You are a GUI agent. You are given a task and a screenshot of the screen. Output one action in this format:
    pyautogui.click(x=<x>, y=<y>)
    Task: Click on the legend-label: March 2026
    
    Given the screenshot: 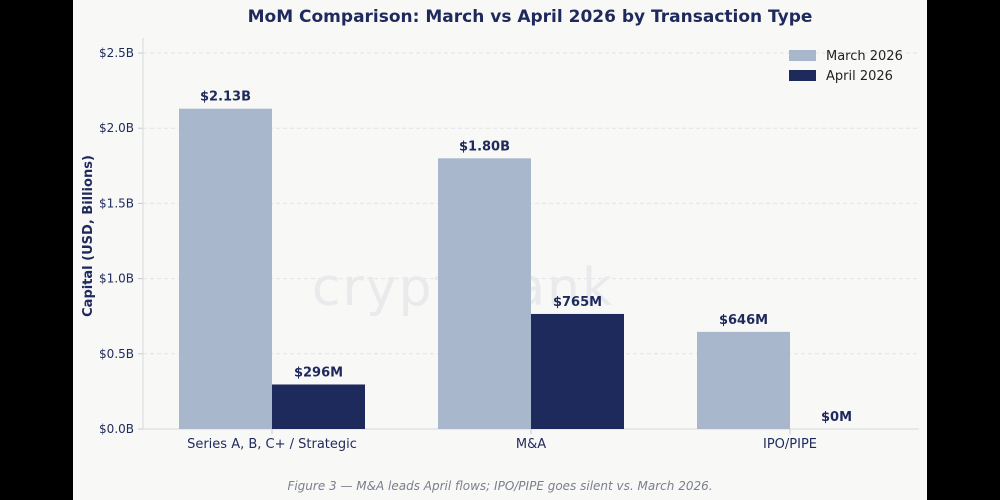 What is the action you would take?
    pyautogui.click(x=864, y=56)
    